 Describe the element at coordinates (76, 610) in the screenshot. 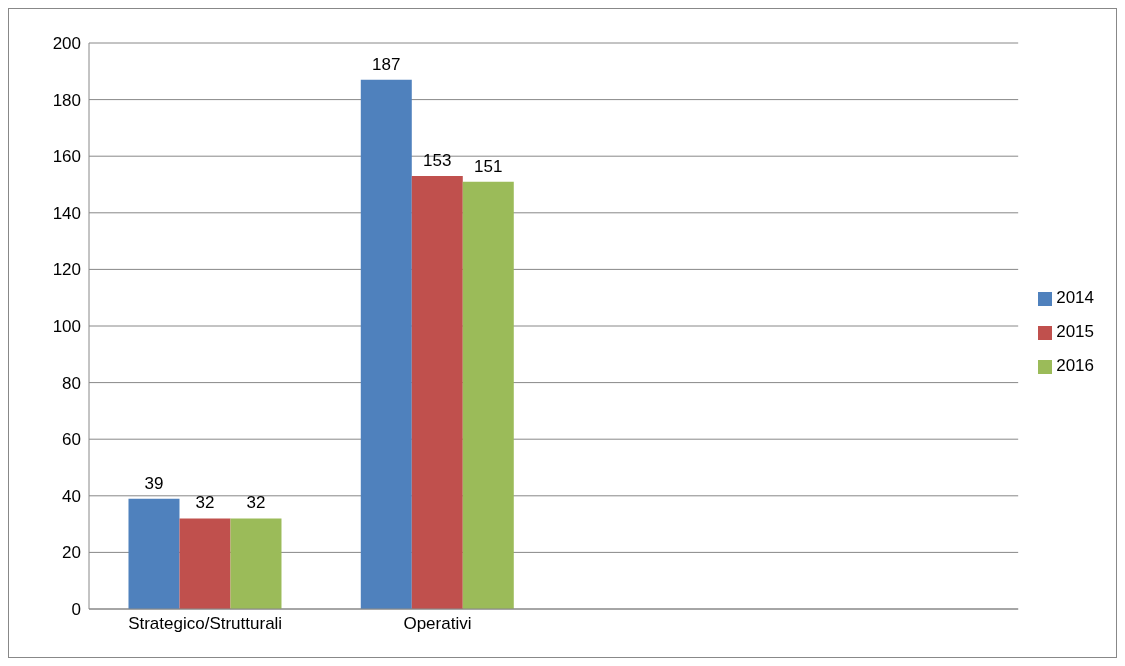

I see `y-tick-label: 0` at that location.